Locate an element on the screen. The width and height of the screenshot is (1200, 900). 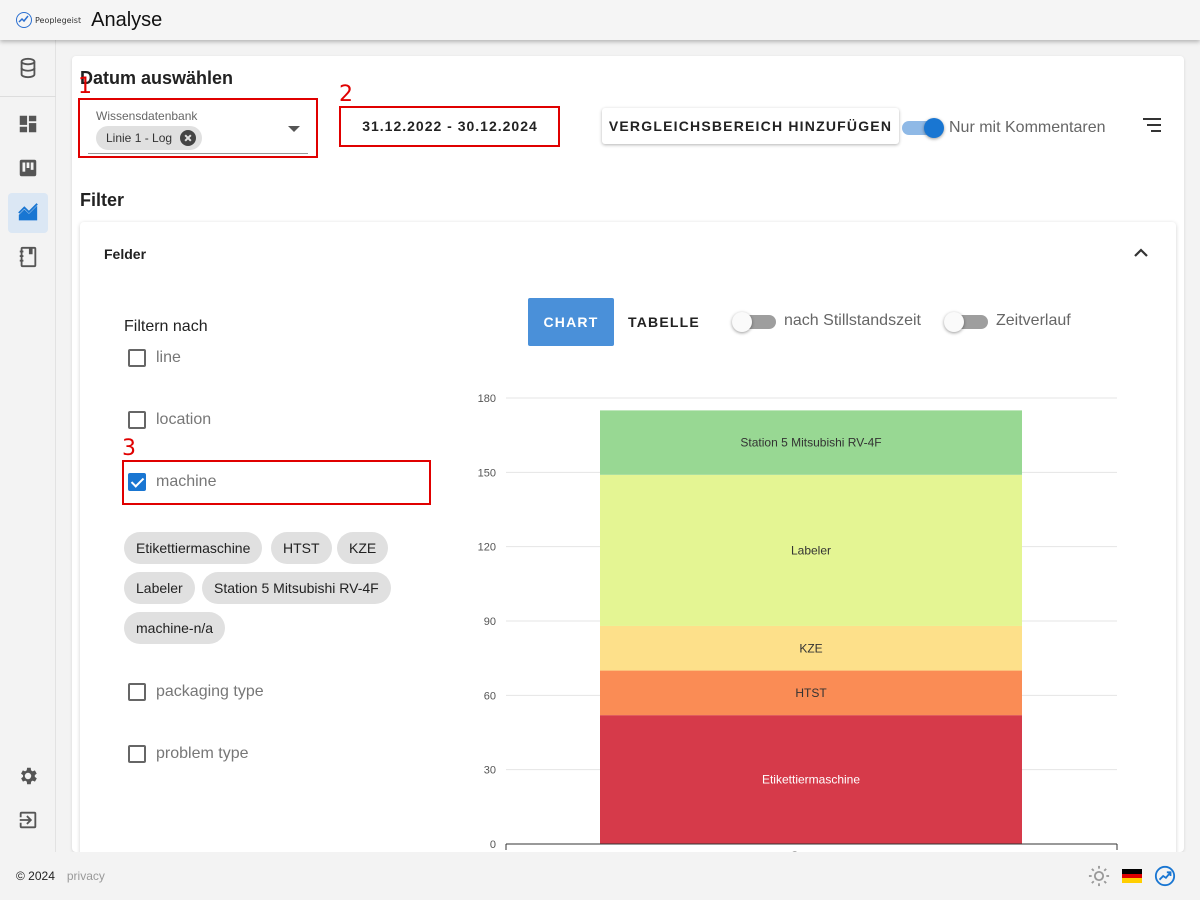
tab-chart: CHART is located at coordinates (571, 322).